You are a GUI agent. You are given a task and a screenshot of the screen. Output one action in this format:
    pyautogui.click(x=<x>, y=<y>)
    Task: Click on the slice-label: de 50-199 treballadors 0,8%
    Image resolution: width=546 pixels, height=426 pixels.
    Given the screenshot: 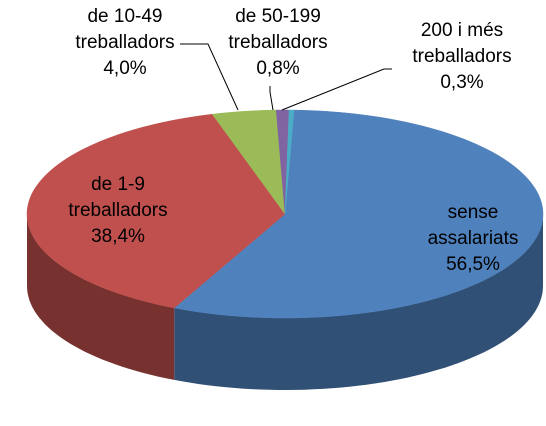 What is the action you would take?
    pyautogui.click(x=278, y=43)
    